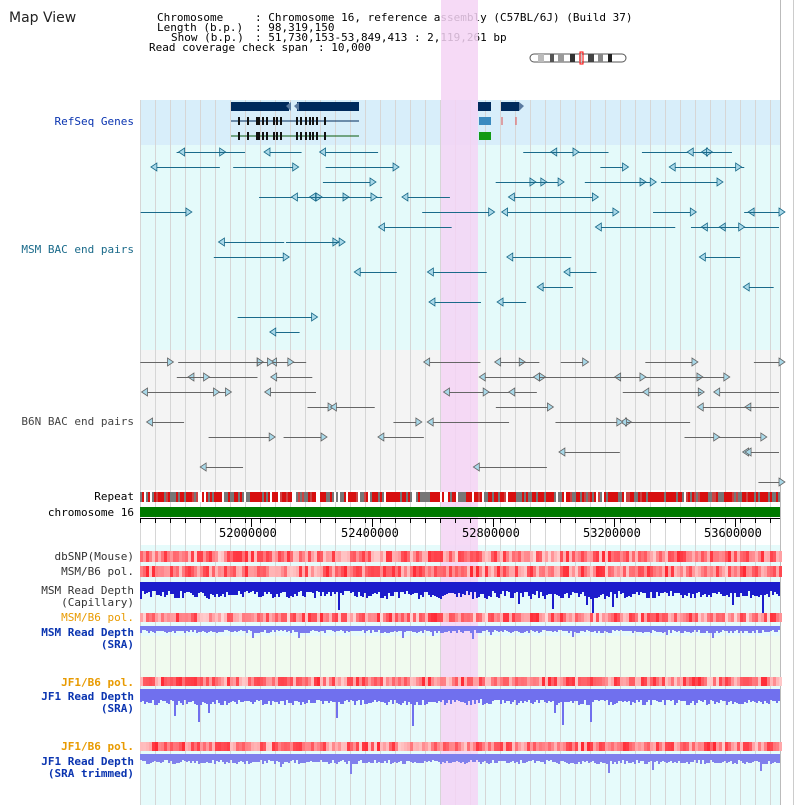 Image resolution: width=800 pixels, height=805 pixels. What do you see at coordinates (94, 556) in the screenshot?
I see `track-label-dbsnp: dbSNP(Mouse)` at bounding box center [94, 556].